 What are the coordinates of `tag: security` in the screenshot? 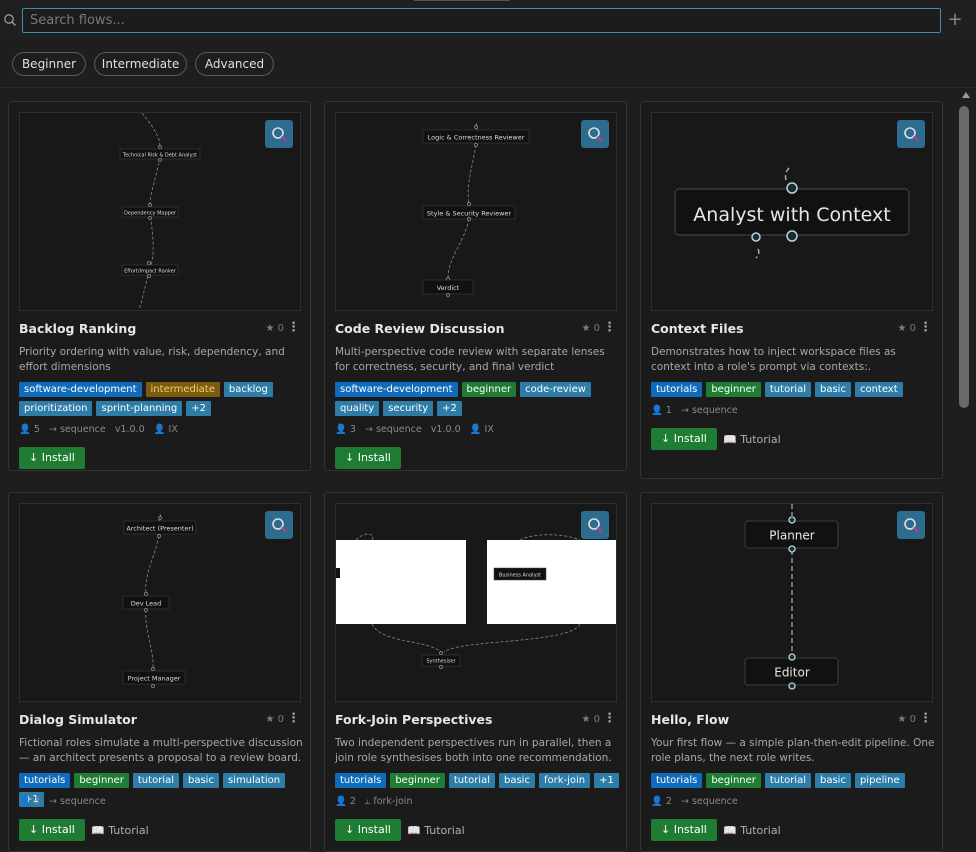 It's located at (408, 408).